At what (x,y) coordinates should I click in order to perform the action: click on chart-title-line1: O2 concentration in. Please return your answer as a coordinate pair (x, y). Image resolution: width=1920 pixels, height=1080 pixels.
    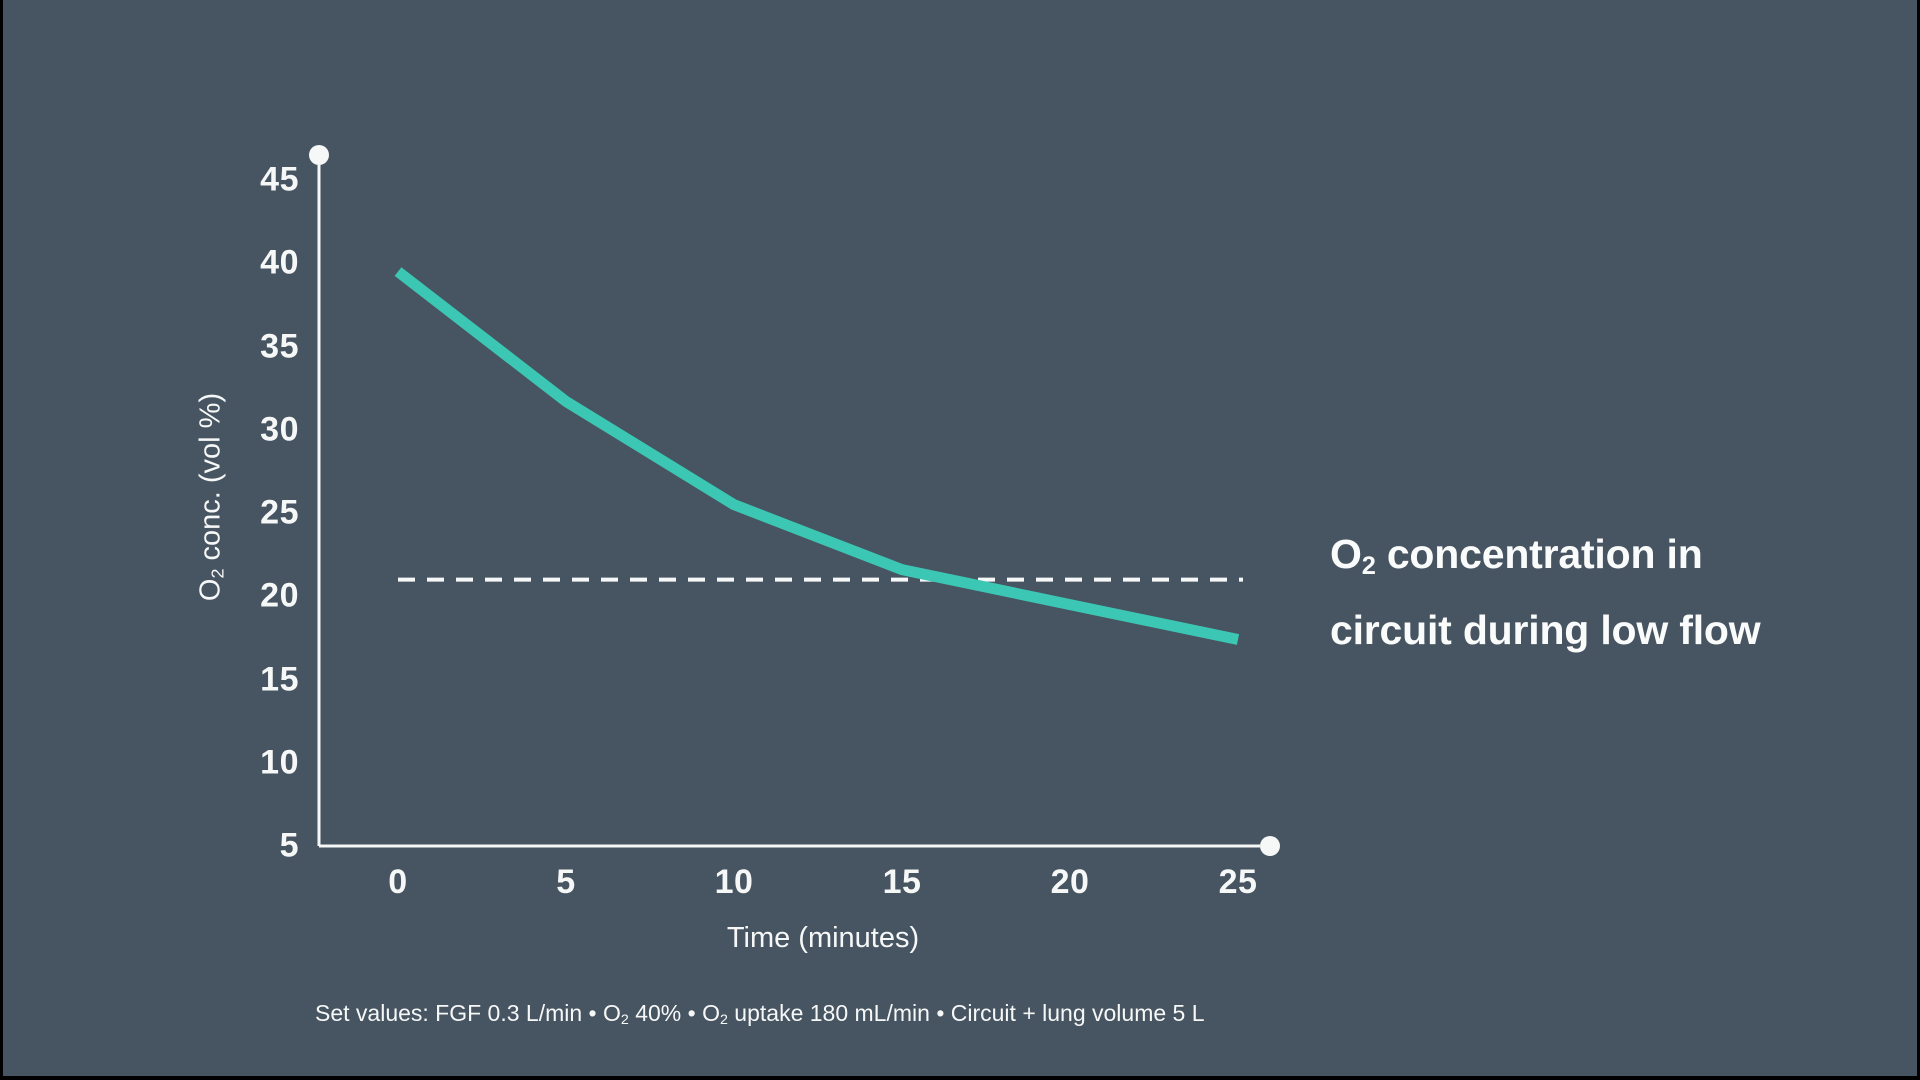
    Looking at the image, I should click on (1545, 554).